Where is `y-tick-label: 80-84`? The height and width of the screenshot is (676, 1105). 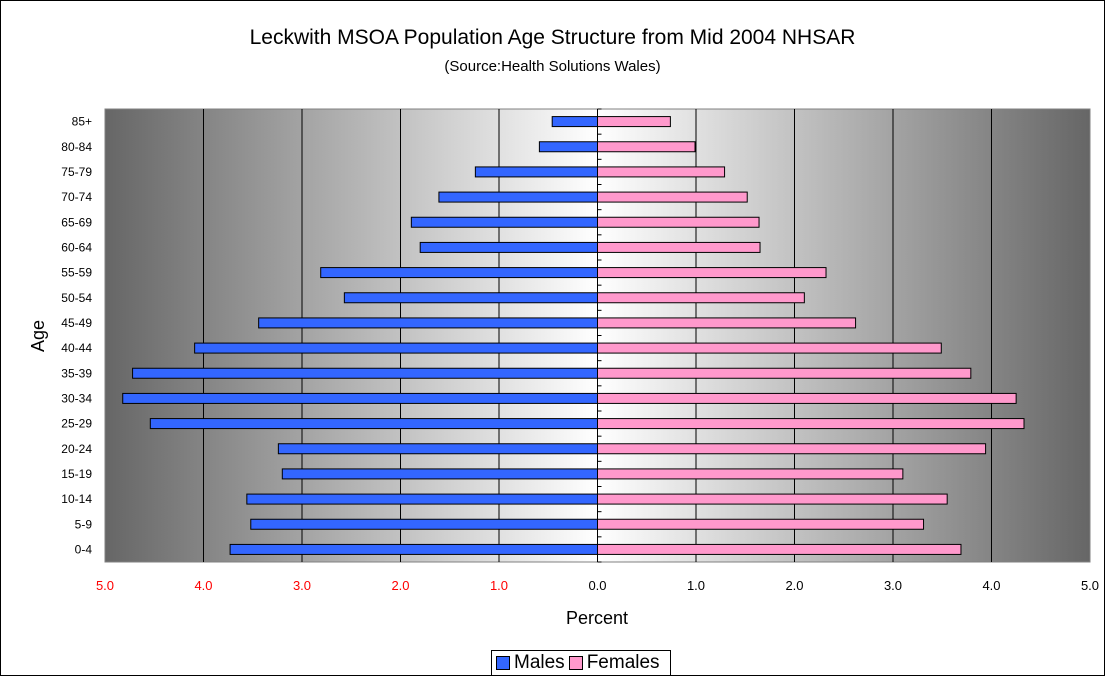
y-tick-label: 80-84 is located at coordinates (76, 147).